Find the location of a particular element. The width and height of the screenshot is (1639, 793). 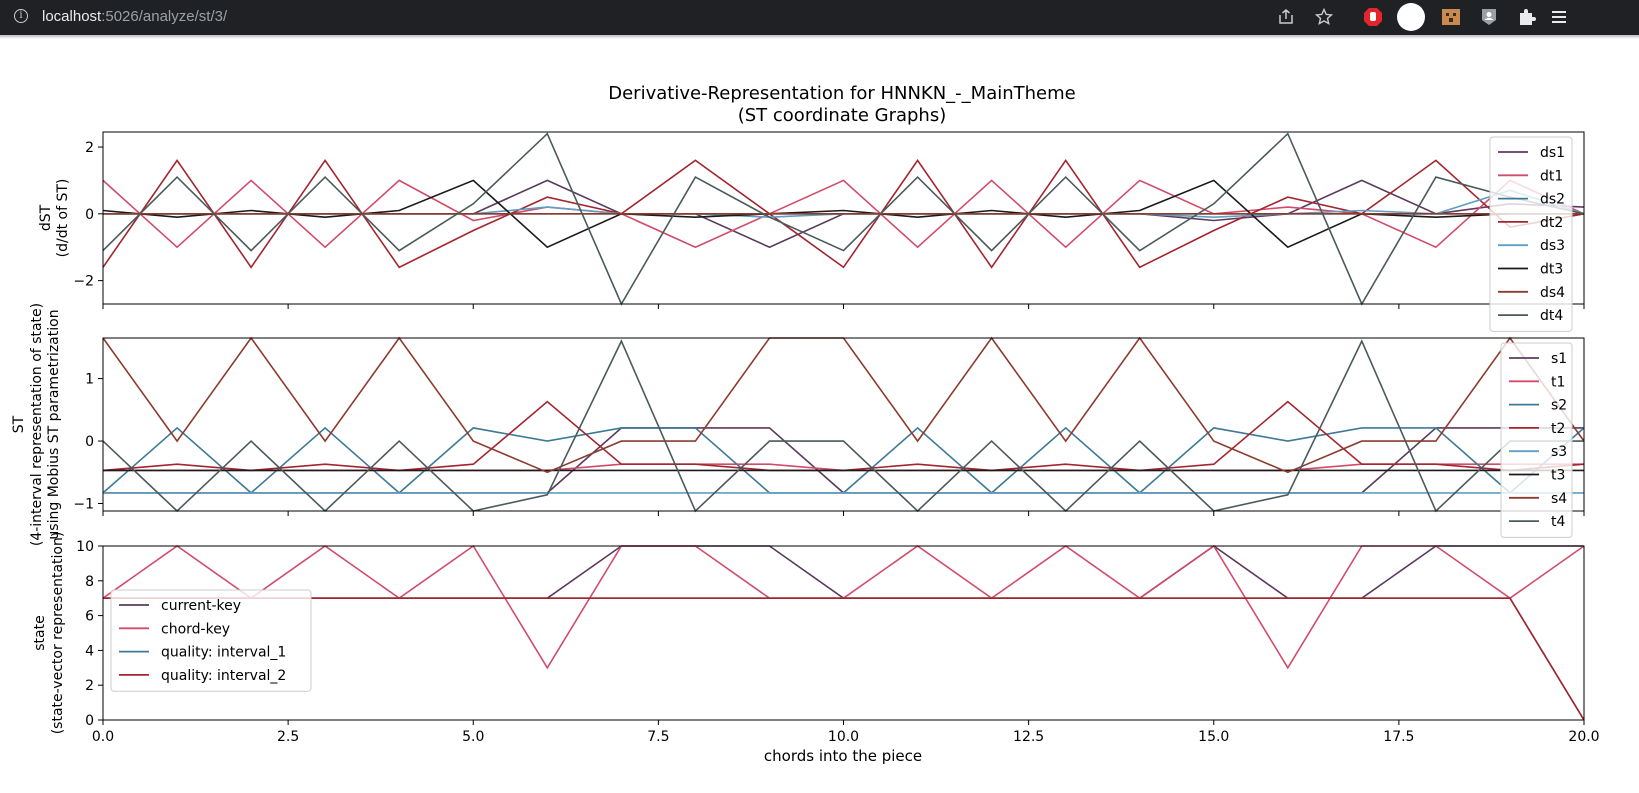

profile-circle-icon is located at coordinates (1411, 17).